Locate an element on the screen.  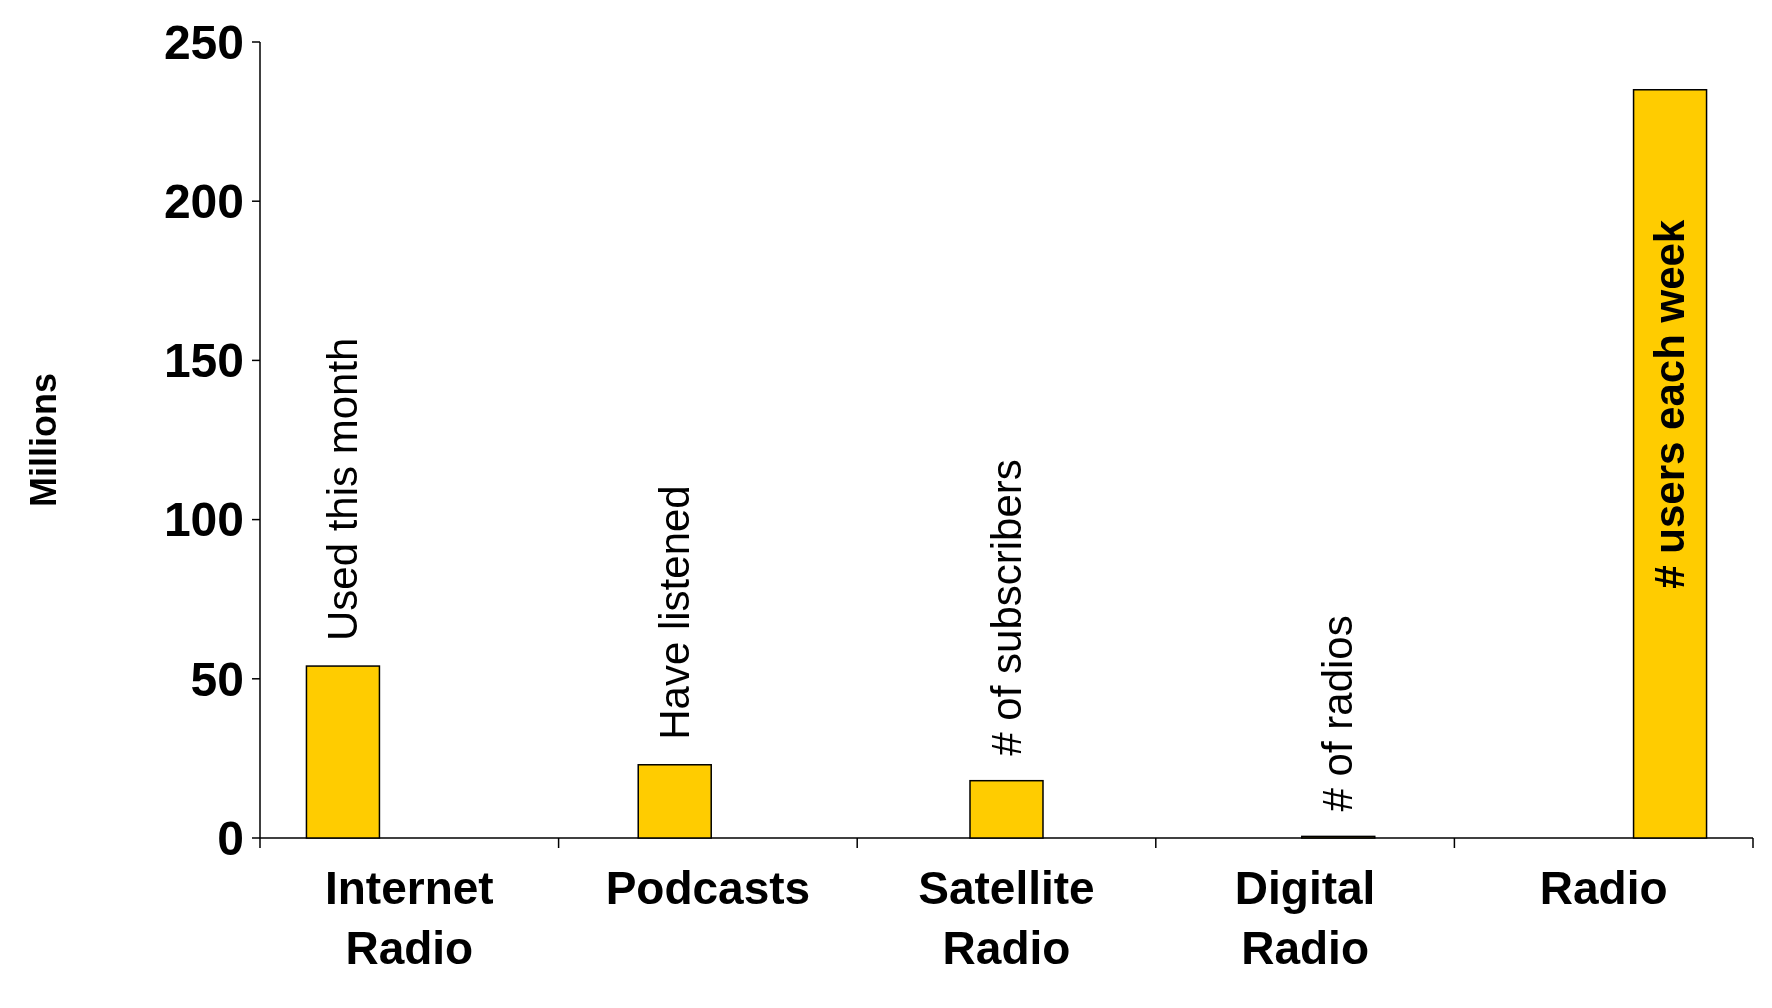
x-tick-label: Satellite Radio is located at coordinates (1006, 918).